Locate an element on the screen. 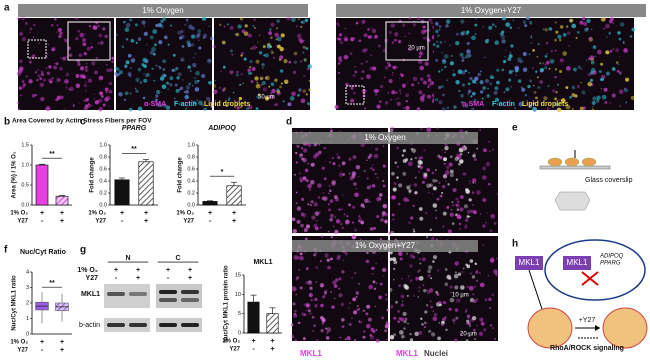 This screenshot has width=650, height=362. significance: ** is located at coordinates (52, 154).